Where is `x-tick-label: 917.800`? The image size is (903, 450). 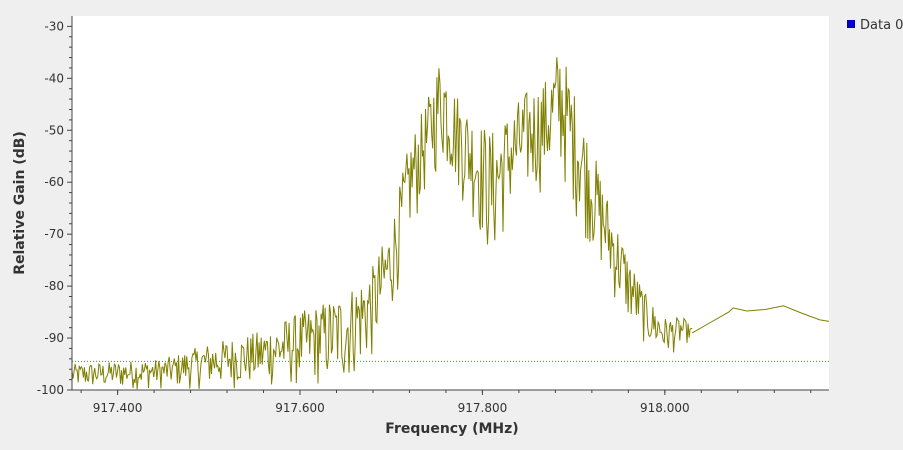 x-tick-label: 917.800 is located at coordinates (483, 408).